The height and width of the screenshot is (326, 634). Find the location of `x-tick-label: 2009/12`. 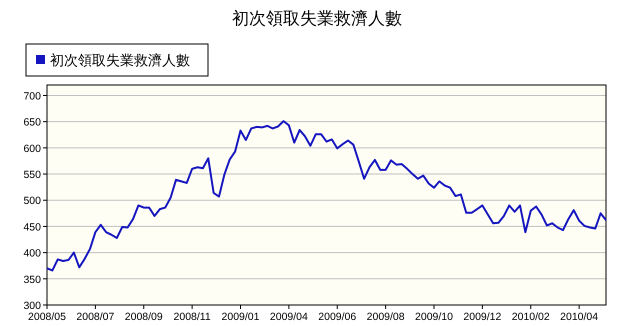

x-tick-label: 2009/12 is located at coordinates (482, 317).